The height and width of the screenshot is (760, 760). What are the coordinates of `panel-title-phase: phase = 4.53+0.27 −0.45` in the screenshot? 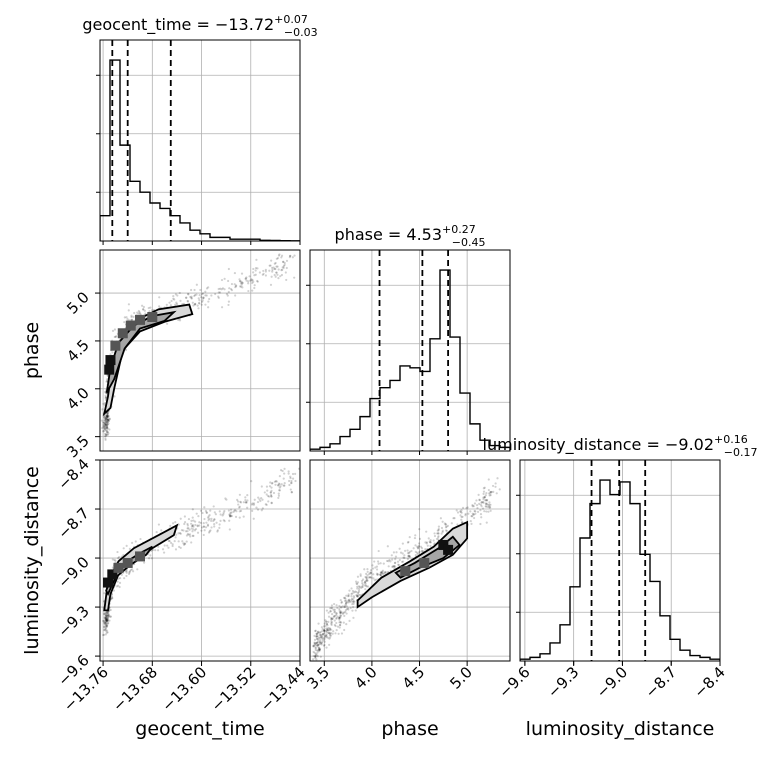 It's located at (410, 236).